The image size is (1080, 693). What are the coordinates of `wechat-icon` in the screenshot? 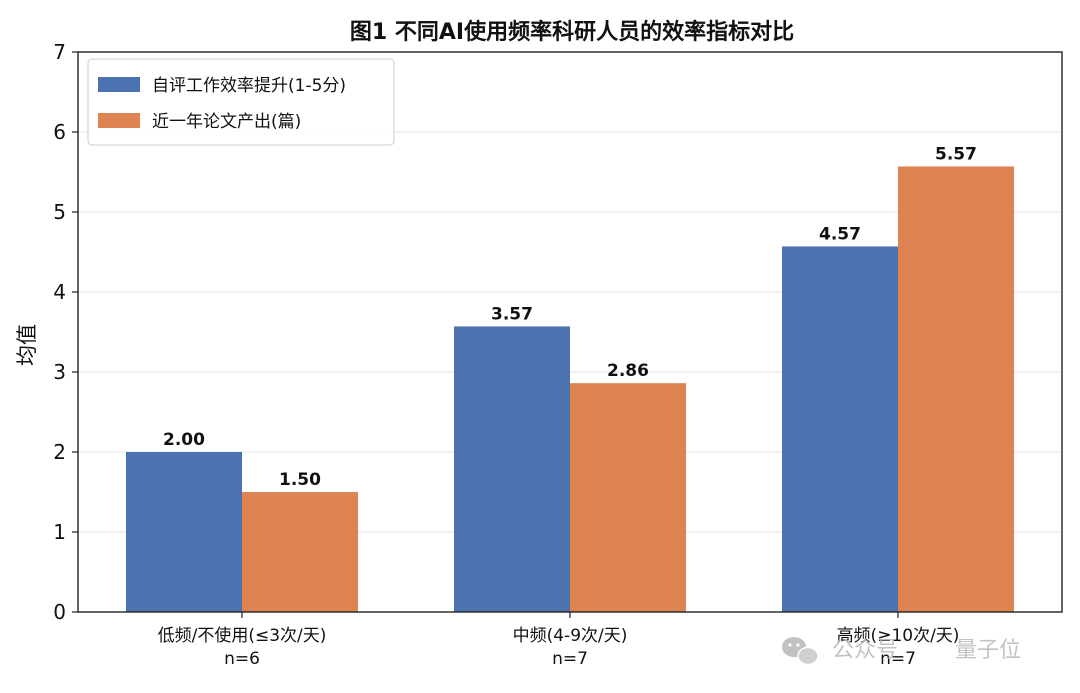 It's located at (800, 651).